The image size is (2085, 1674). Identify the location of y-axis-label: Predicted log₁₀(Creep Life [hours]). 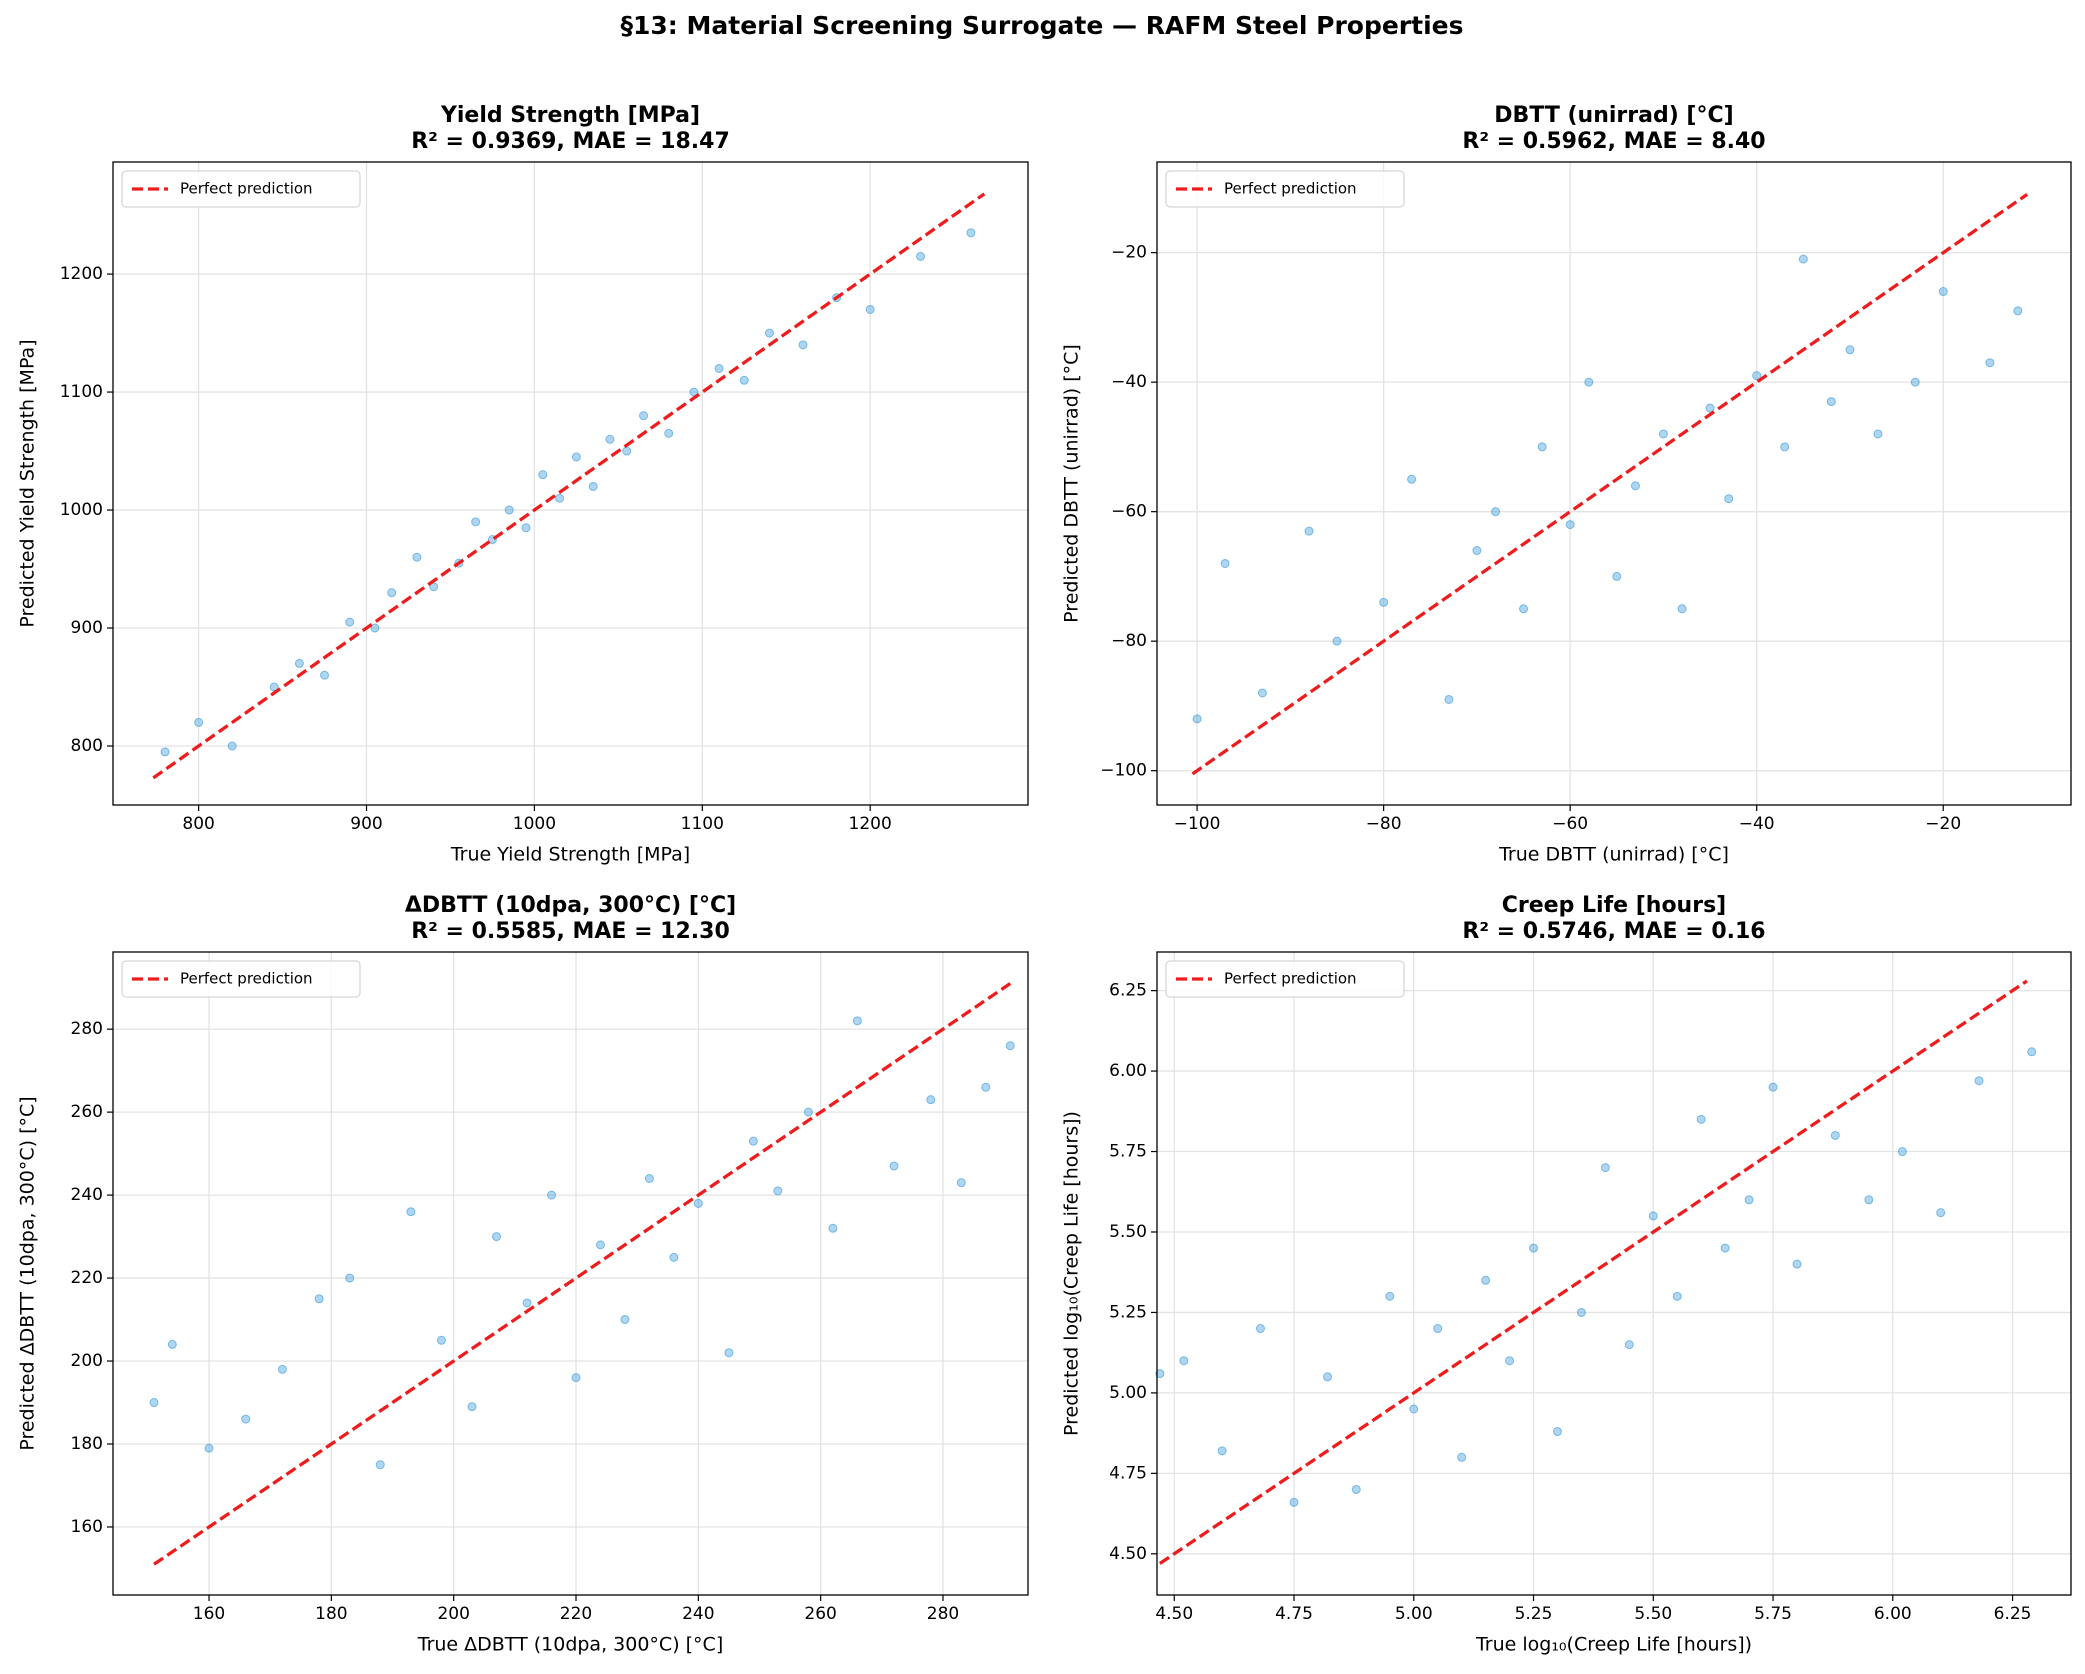
(1072, 1273).